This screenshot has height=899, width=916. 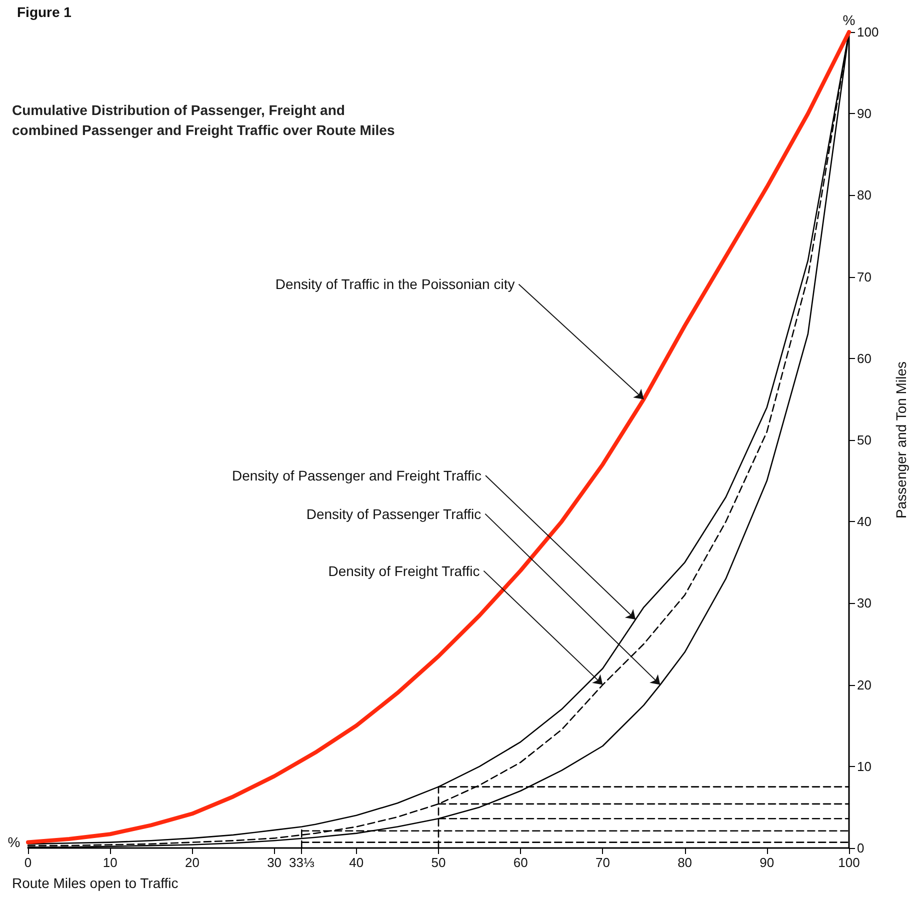 I want to click on x-tick-label: 30, so click(x=274, y=862).